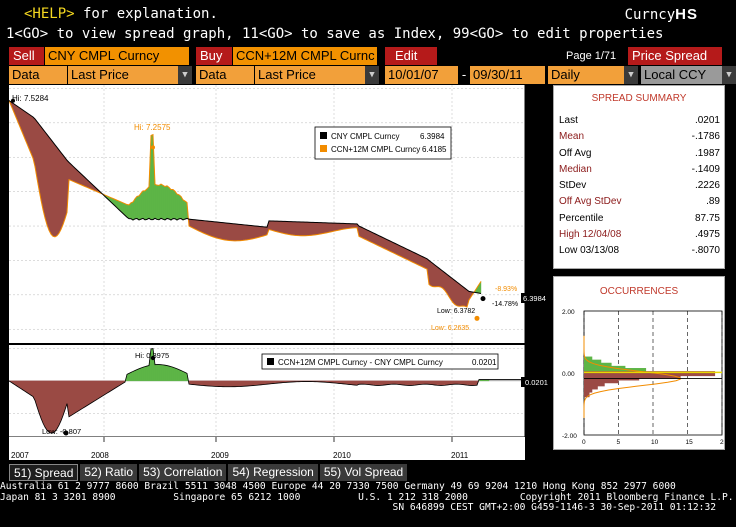 Image resolution: width=736 pixels, height=527 pixels. Describe the element at coordinates (66, 433) in the screenshot. I see `spread-low-marker` at that location.